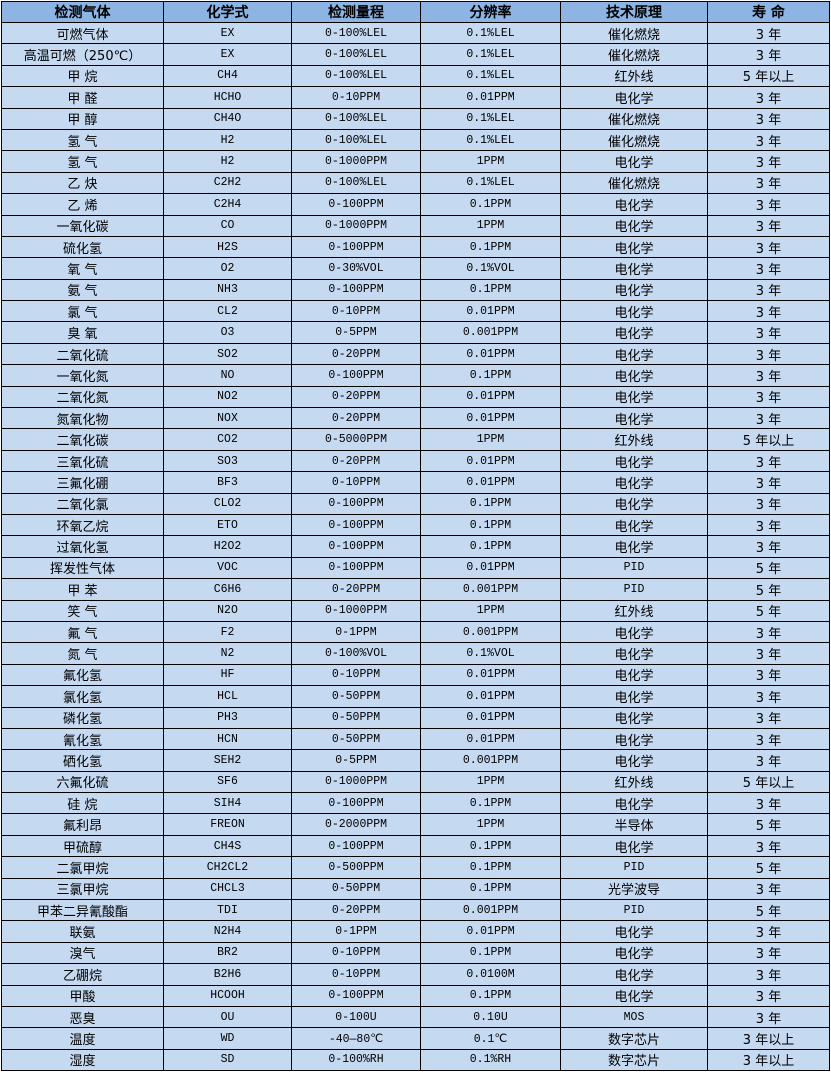 This screenshot has height=1075, width=831. I want to click on cell-gas: 一氧化氮, so click(82, 375).